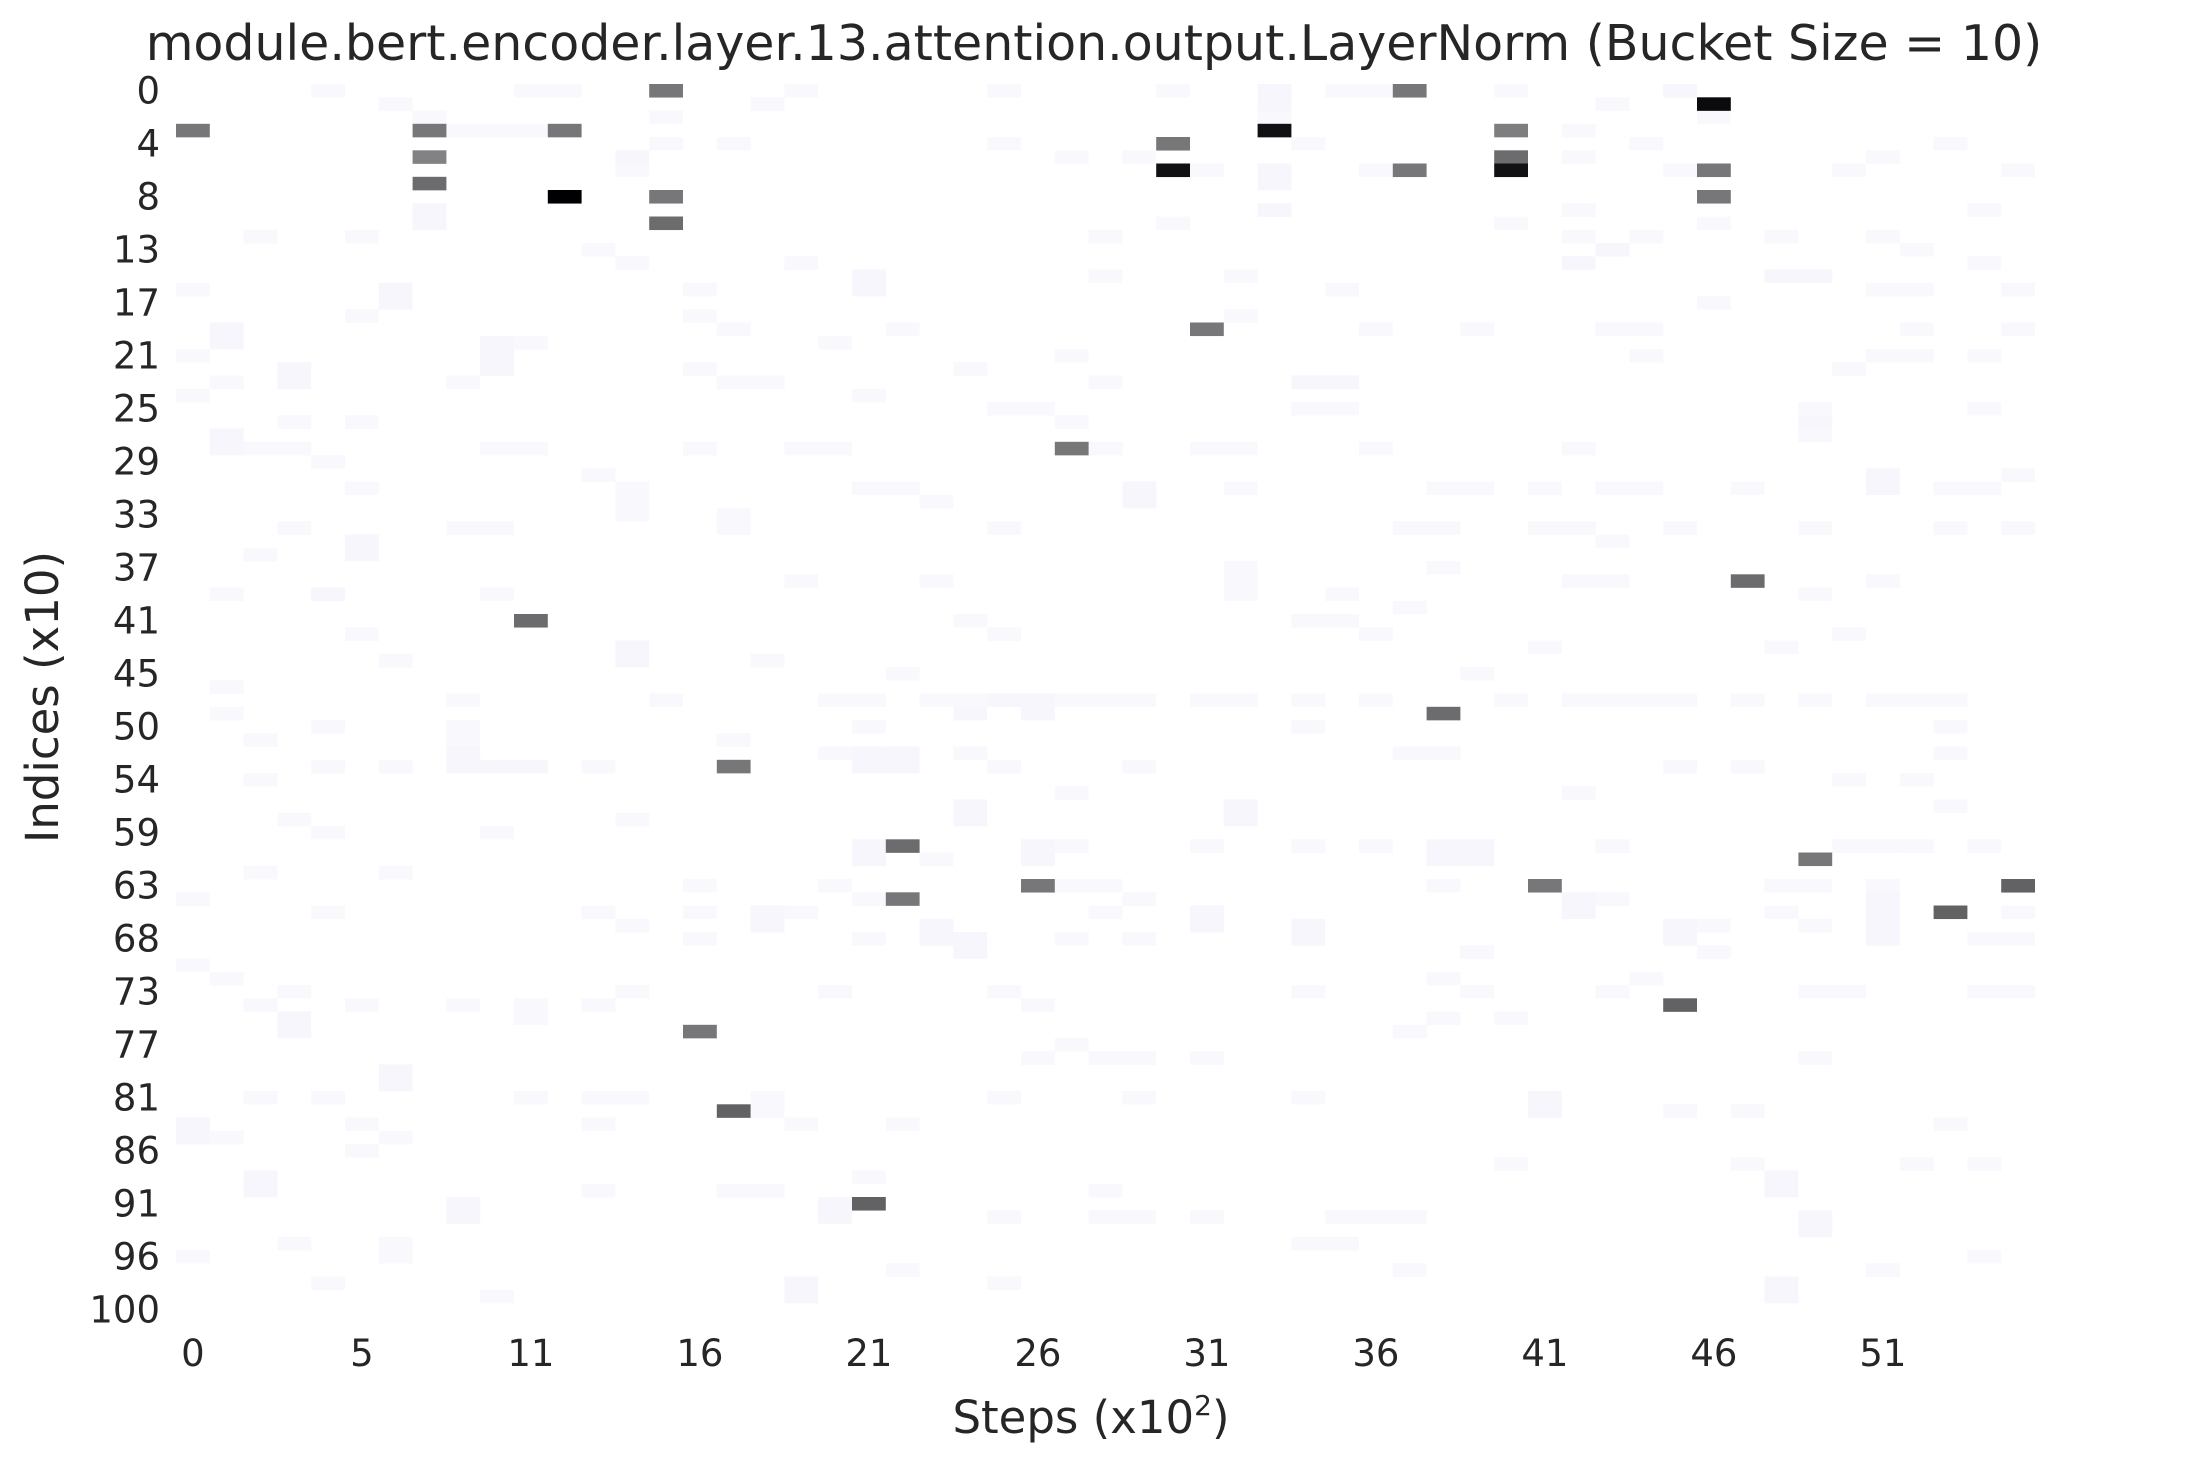  I want to click on y-tick-label: 68, so click(136, 939).